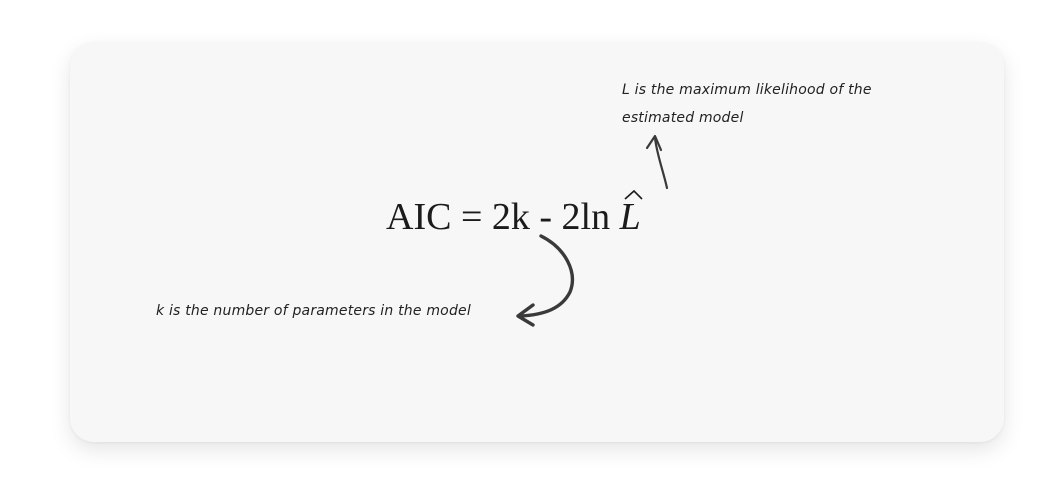  Describe the element at coordinates (747, 90) in the screenshot. I see `likelihood-annotation-line1: L is the maximum likelihood of the` at that location.